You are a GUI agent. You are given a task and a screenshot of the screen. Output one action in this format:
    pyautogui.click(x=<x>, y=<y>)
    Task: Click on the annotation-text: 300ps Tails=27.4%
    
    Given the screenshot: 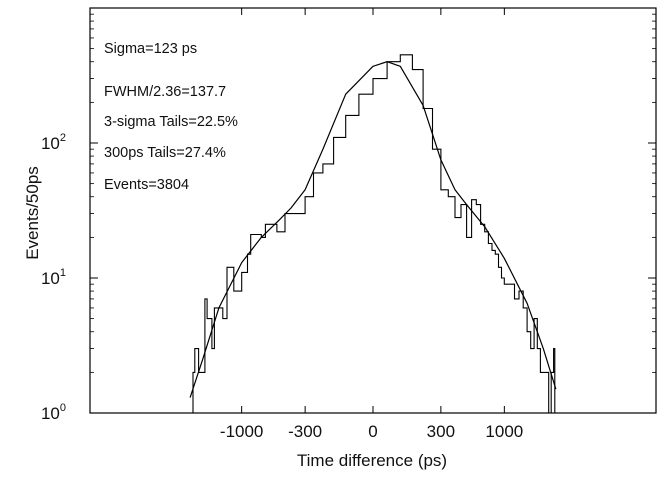 What is the action you would take?
    pyautogui.click(x=165, y=153)
    